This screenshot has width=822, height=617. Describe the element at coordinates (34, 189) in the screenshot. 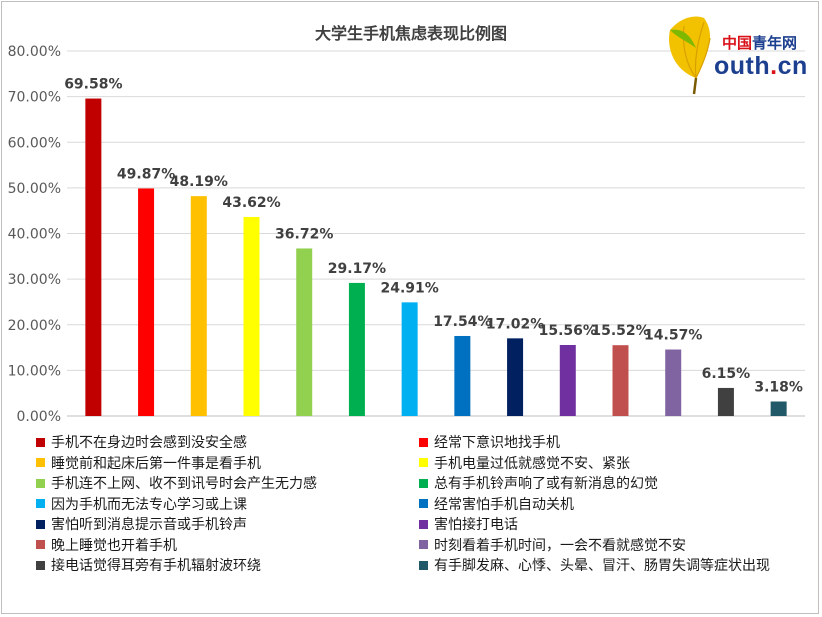

I see `y-tick-label: 50.00%` at that location.